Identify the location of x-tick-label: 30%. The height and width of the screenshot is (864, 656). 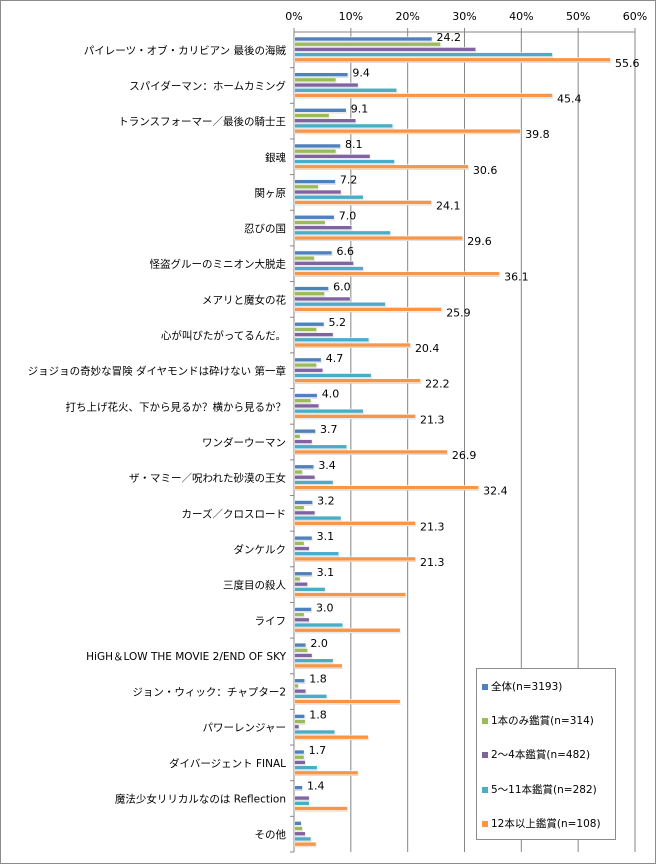
(464, 16).